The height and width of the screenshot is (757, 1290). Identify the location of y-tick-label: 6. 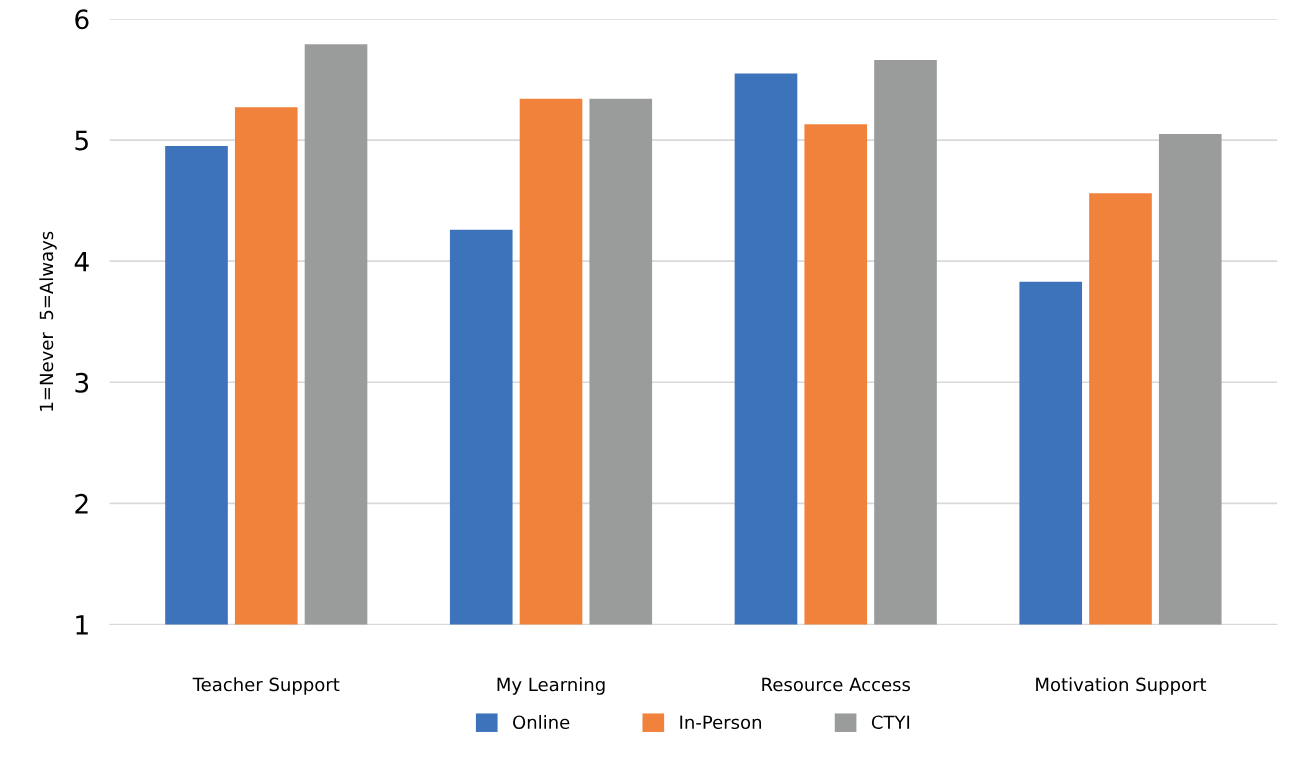
(82, 19).